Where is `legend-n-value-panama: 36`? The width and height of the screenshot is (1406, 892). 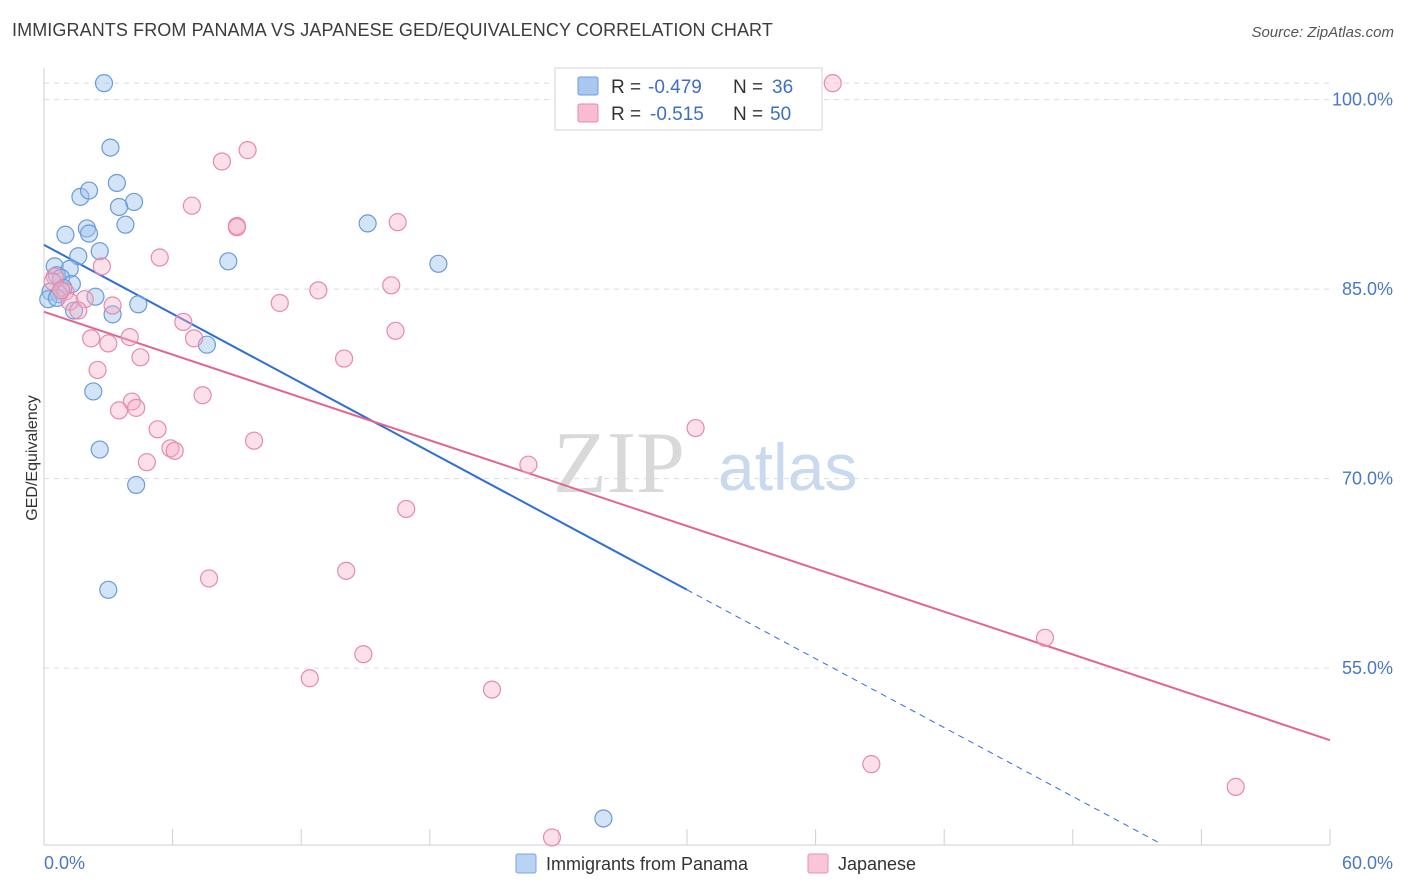
legend-n-value-panama: 36 is located at coordinates (782, 87).